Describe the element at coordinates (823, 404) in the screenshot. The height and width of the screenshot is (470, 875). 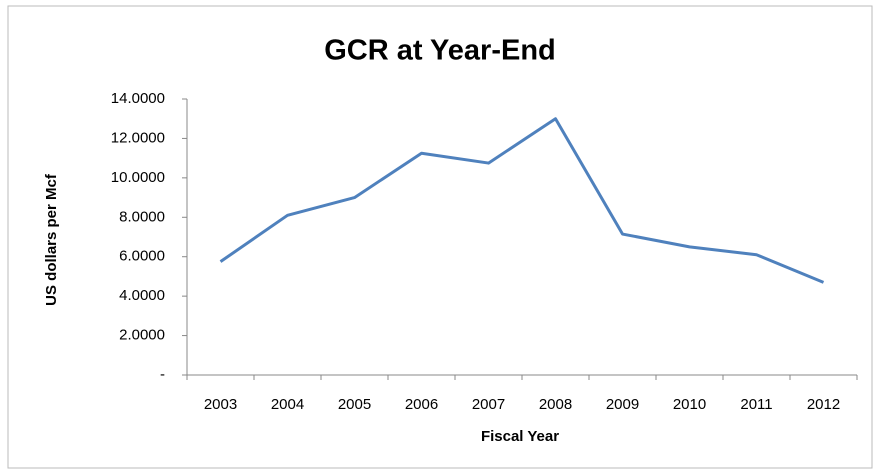
I see `x-tick-label: 2012` at that location.